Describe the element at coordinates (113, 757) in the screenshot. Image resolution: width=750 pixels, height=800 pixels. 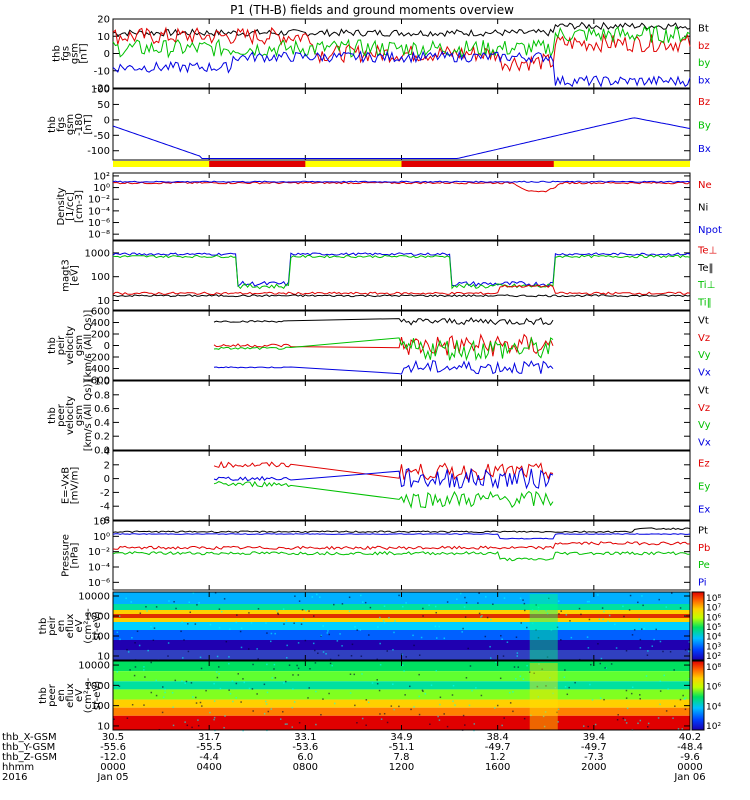
I see `xaxis-value: -12.0` at that location.